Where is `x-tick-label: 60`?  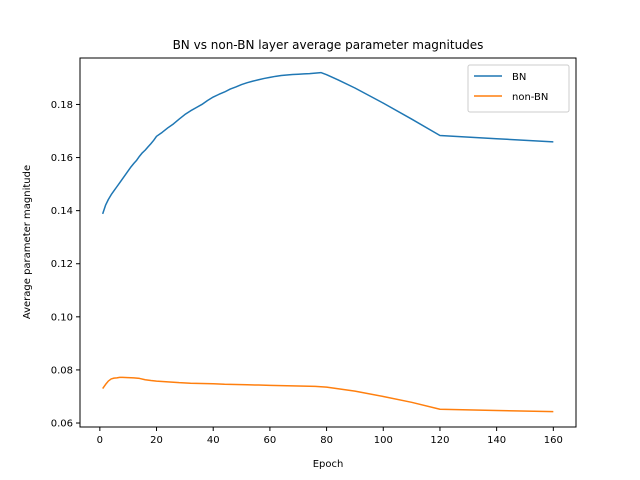
x-tick-label: 60 is located at coordinates (270, 440).